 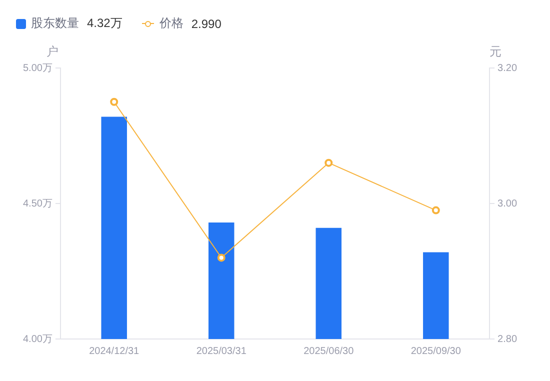 What do you see at coordinates (329, 351) in the screenshot?
I see `x-tick-label: 2025/06/30` at bounding box center [329, 351].